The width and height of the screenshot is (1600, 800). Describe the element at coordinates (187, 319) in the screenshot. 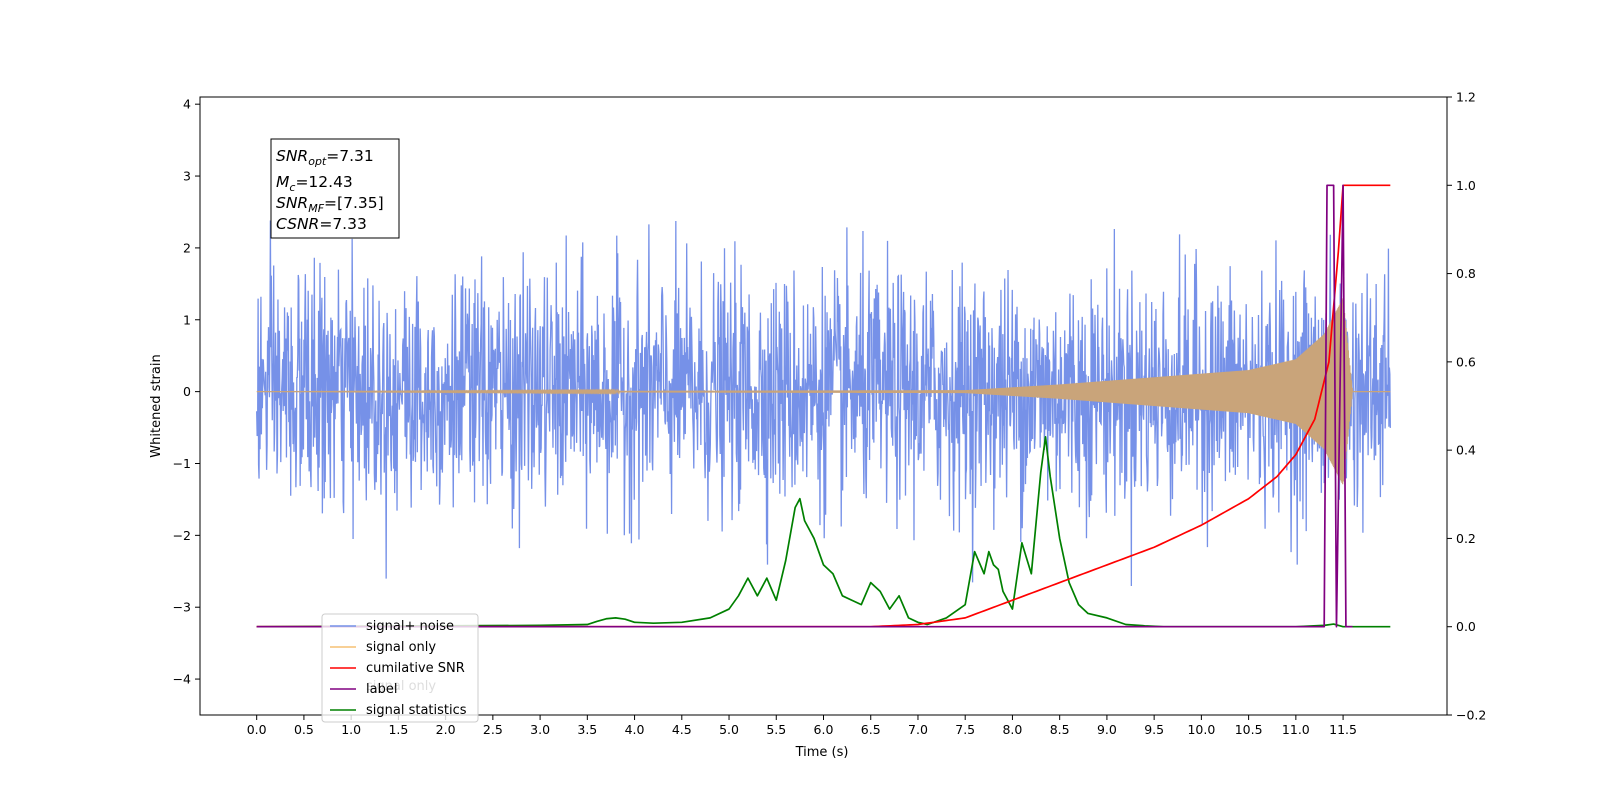

I see `y-tick-label: 1` at that location.